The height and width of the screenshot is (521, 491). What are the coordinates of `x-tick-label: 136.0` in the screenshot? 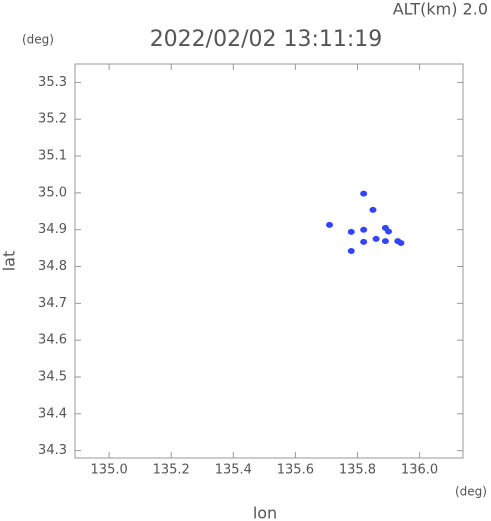 It's located at (419, 470).